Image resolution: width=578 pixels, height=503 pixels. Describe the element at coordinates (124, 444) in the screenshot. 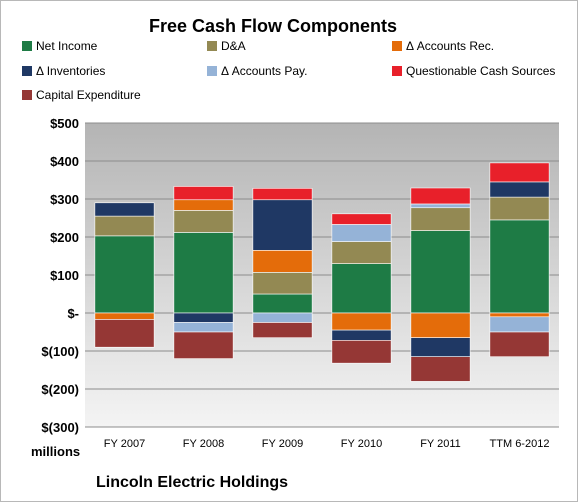

I see `x-tick-label: FY 2007` at that location.